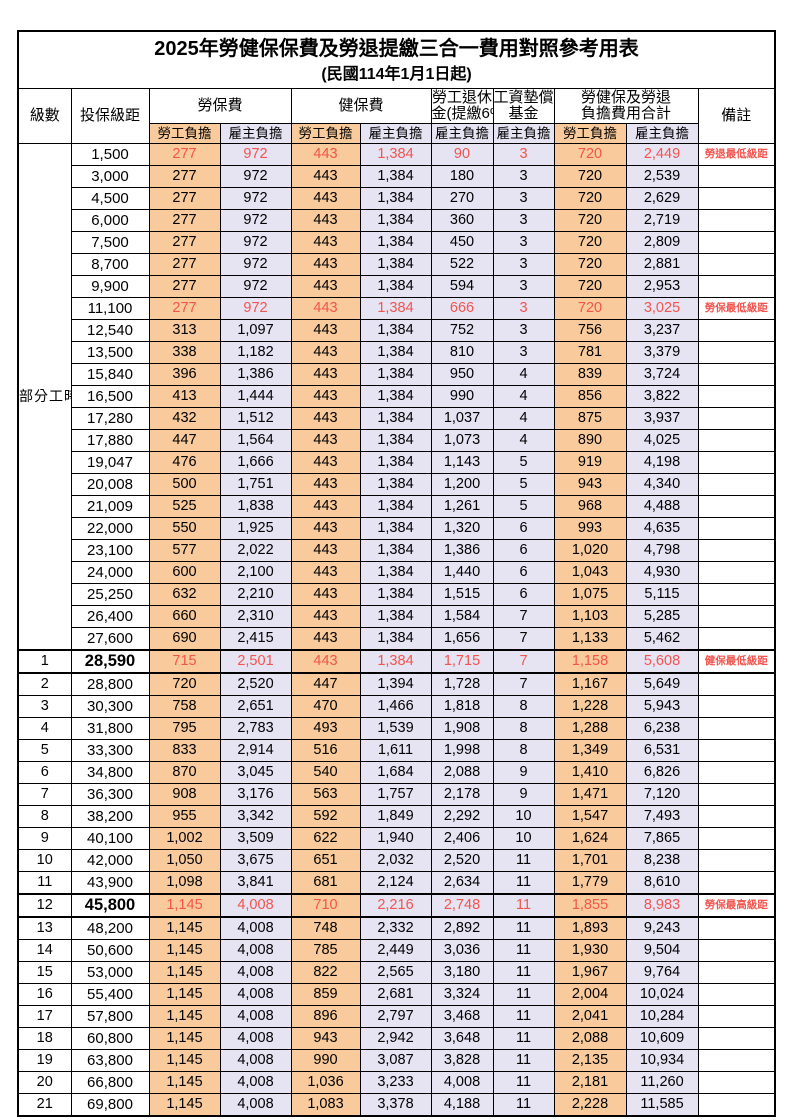  I want to click on total-employer-cell: 2,539, so click(662, 176).